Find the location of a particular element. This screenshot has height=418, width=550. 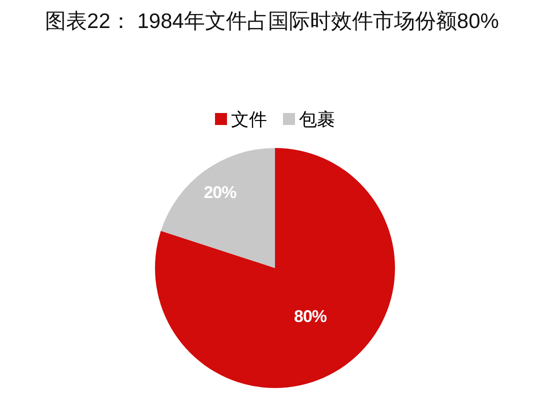

chart-title: 图表22： 1984年文件占国际时效件市场份额80% is located at coordinates (272, 21).